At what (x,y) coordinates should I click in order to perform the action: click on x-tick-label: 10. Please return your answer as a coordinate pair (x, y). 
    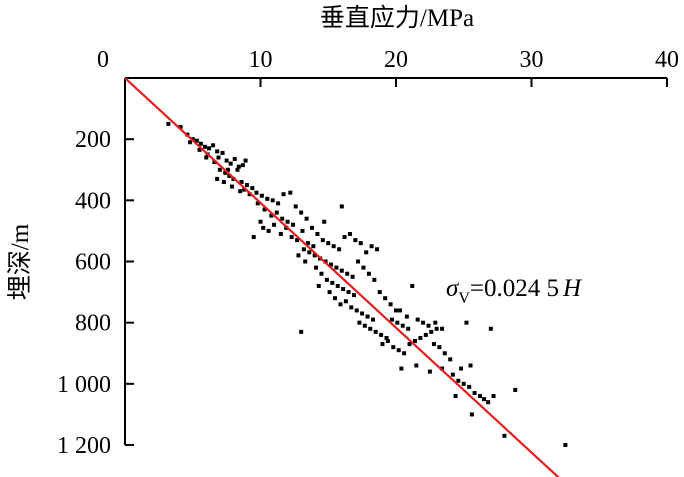
    Looking at the image, I should click on (261, 60).